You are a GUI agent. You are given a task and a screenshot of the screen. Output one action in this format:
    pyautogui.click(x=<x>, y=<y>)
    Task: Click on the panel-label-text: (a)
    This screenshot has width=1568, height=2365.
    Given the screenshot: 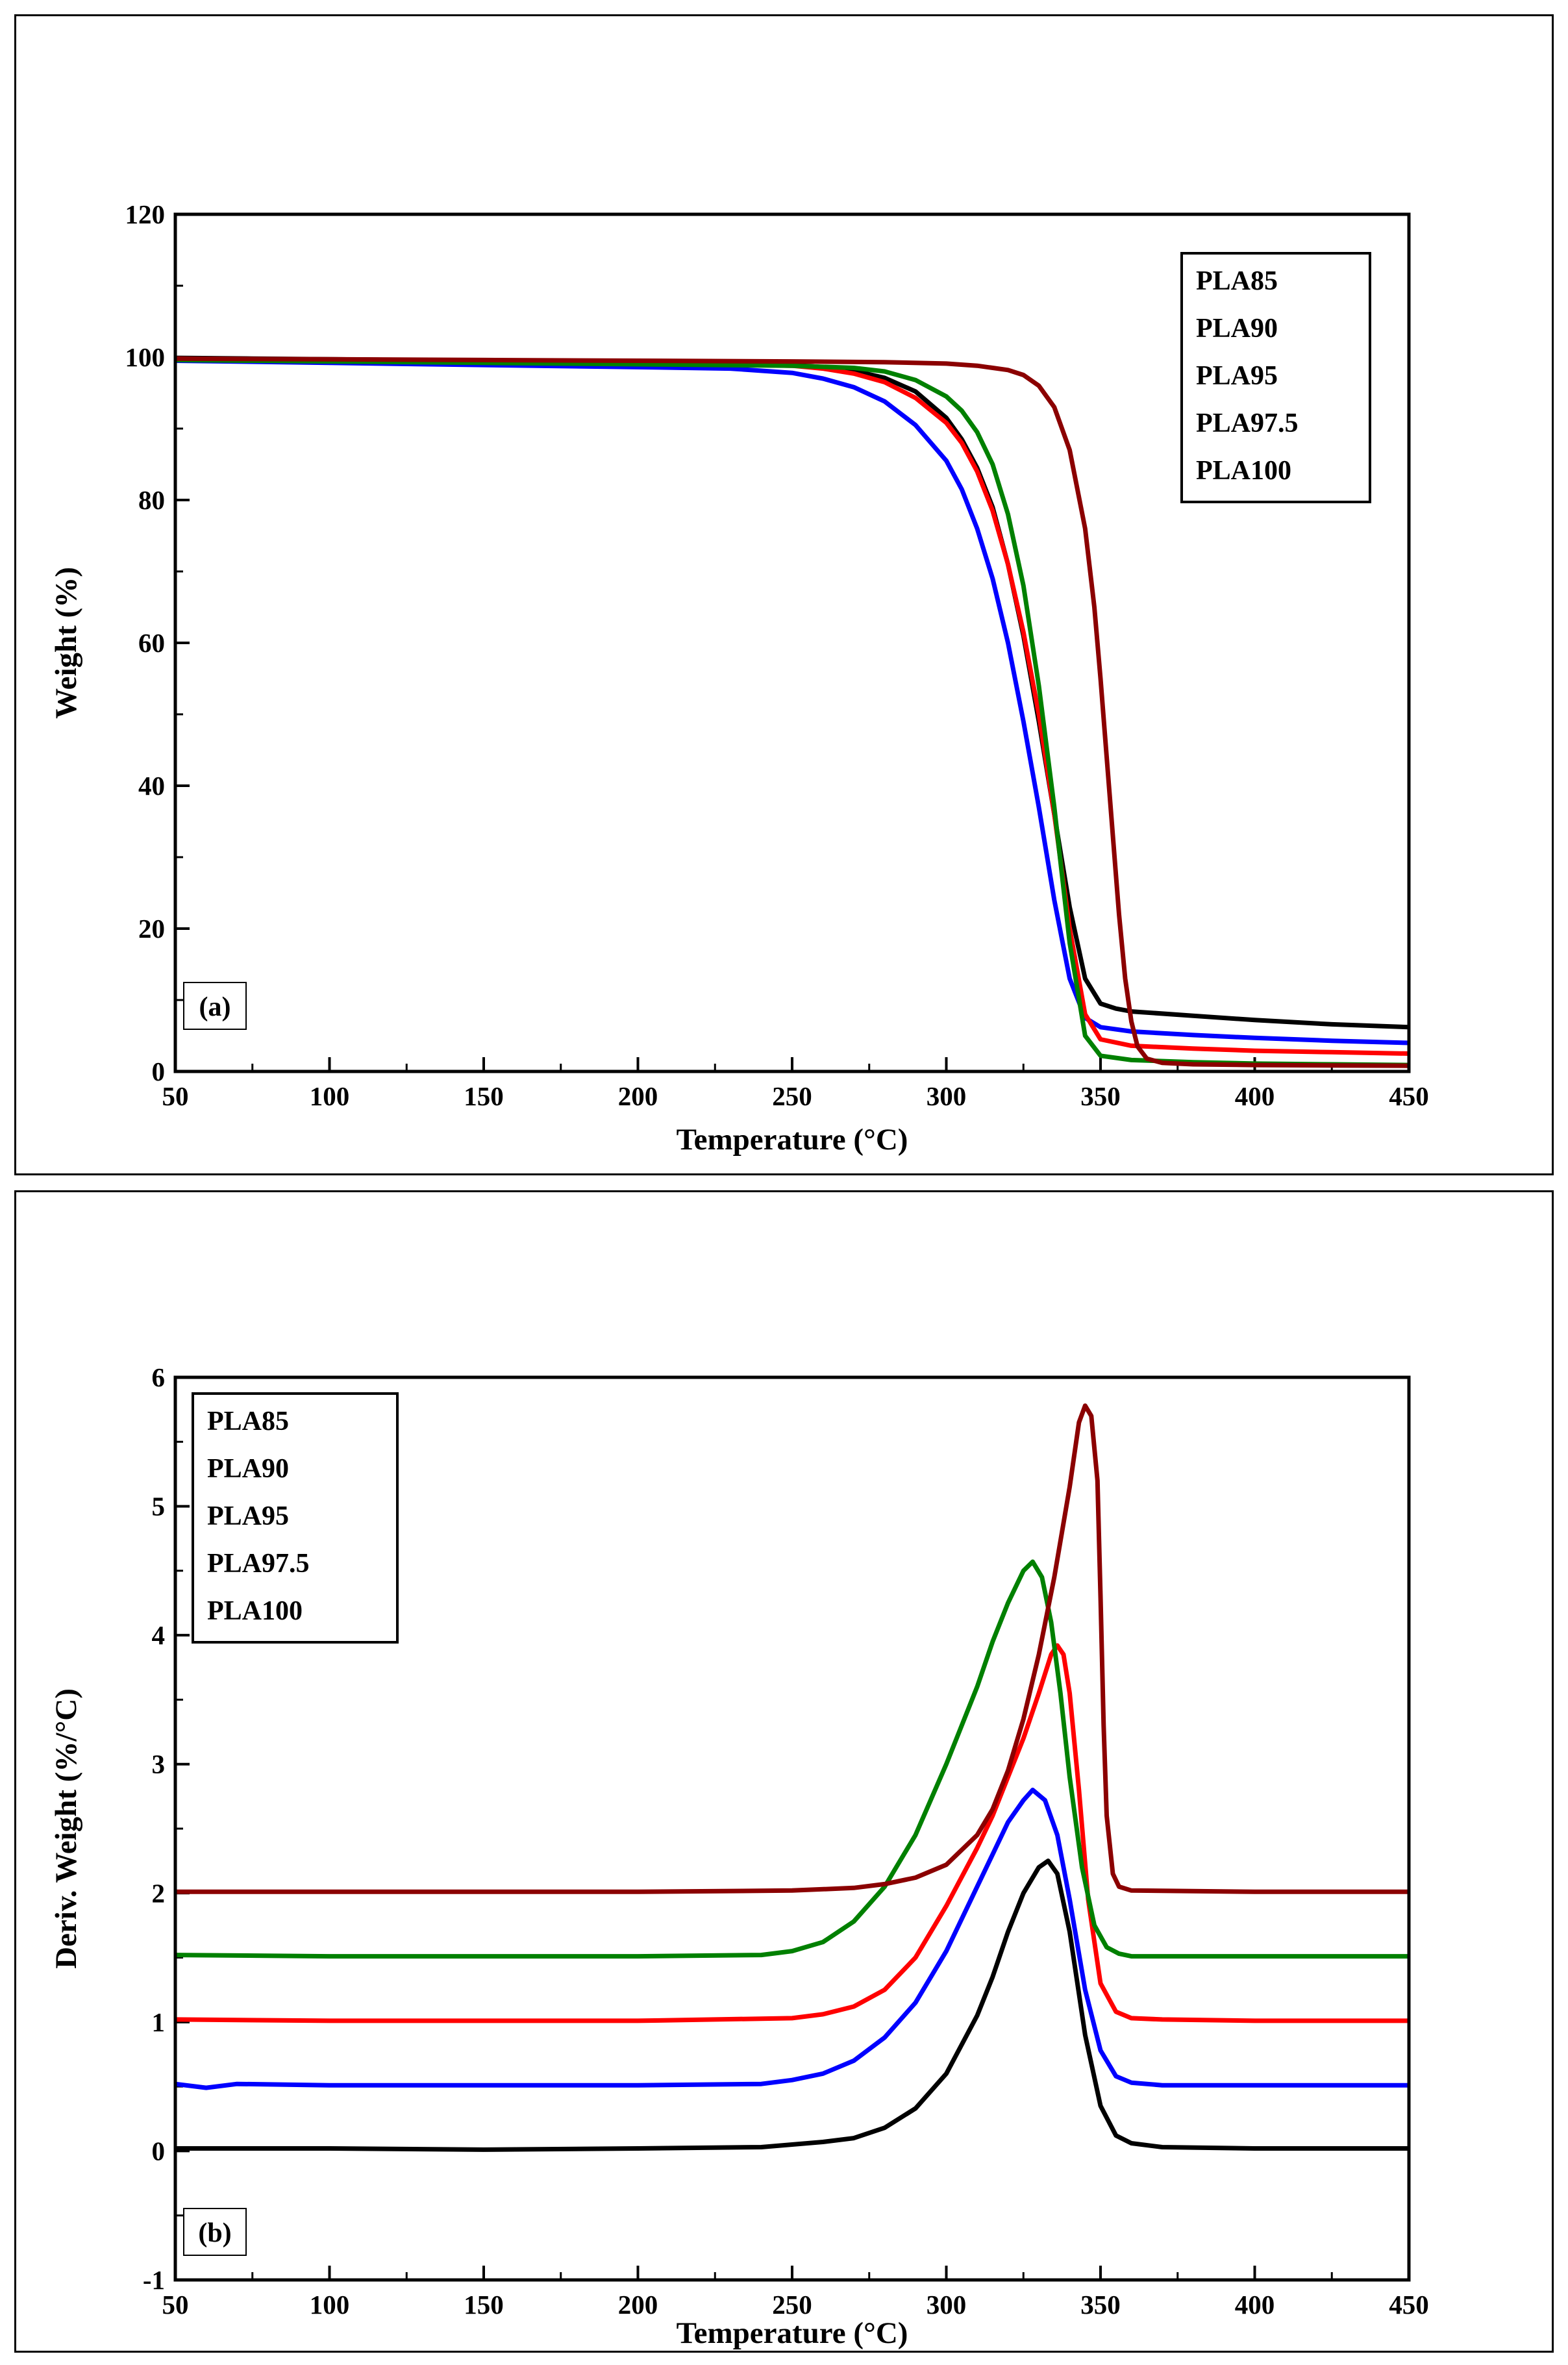 What is the action you would take?
    pyautogui.click(x=215, y=1007)
    